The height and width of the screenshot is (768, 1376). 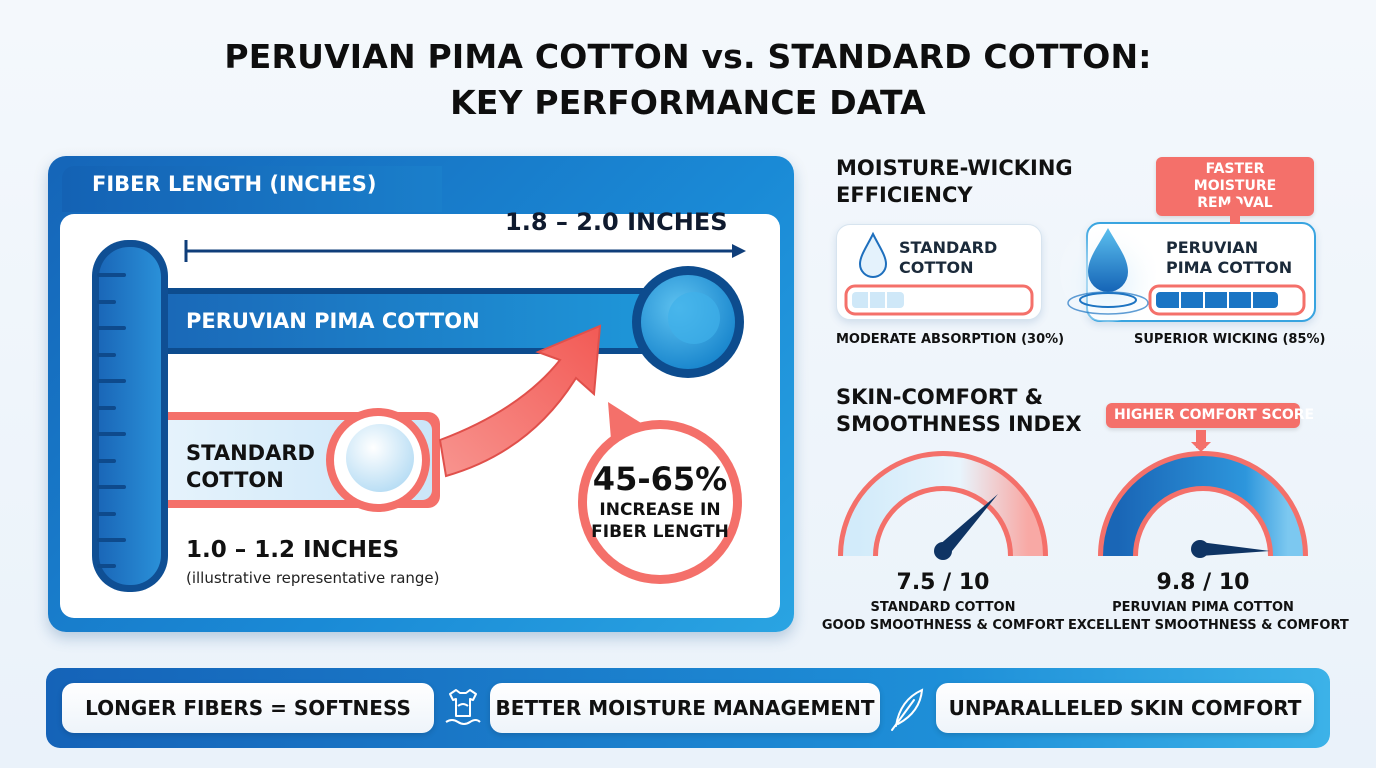 What do you see at coordinates (1210, 415) in the screenshot?
I see `comfort-badge: HIGHER COMFORT SCORE` at bounding box center [1210, 415].